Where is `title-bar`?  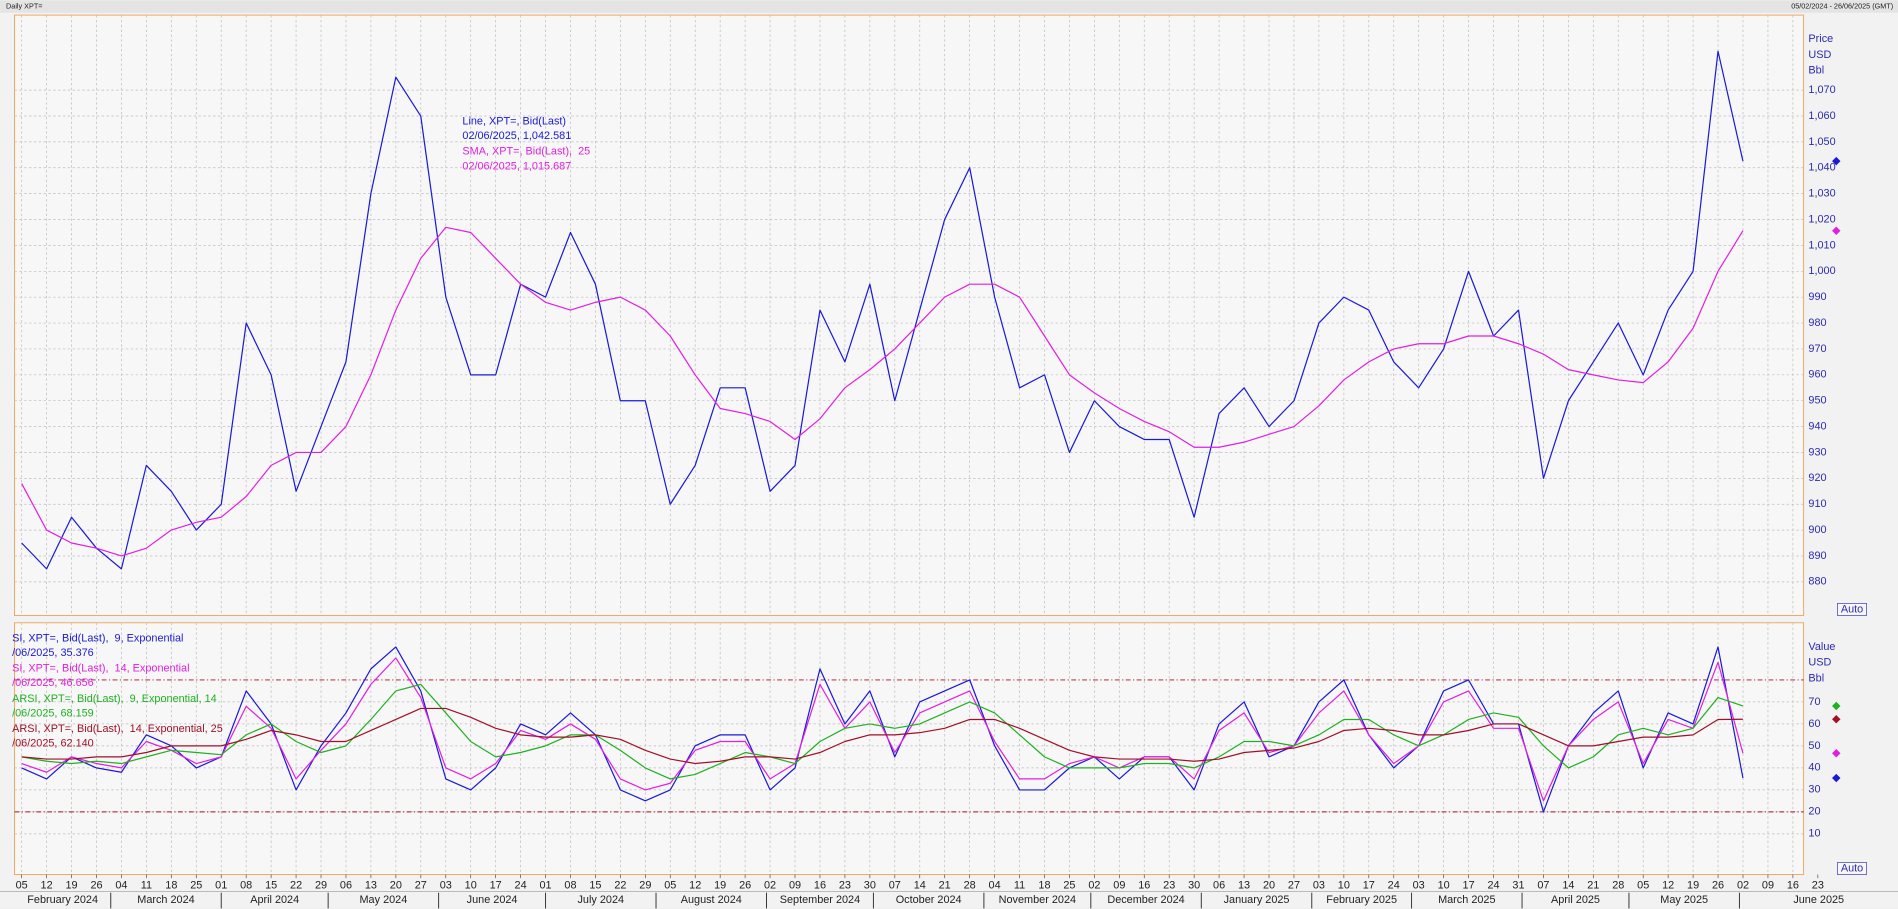 title-bar is located at coordinates (949, 6).